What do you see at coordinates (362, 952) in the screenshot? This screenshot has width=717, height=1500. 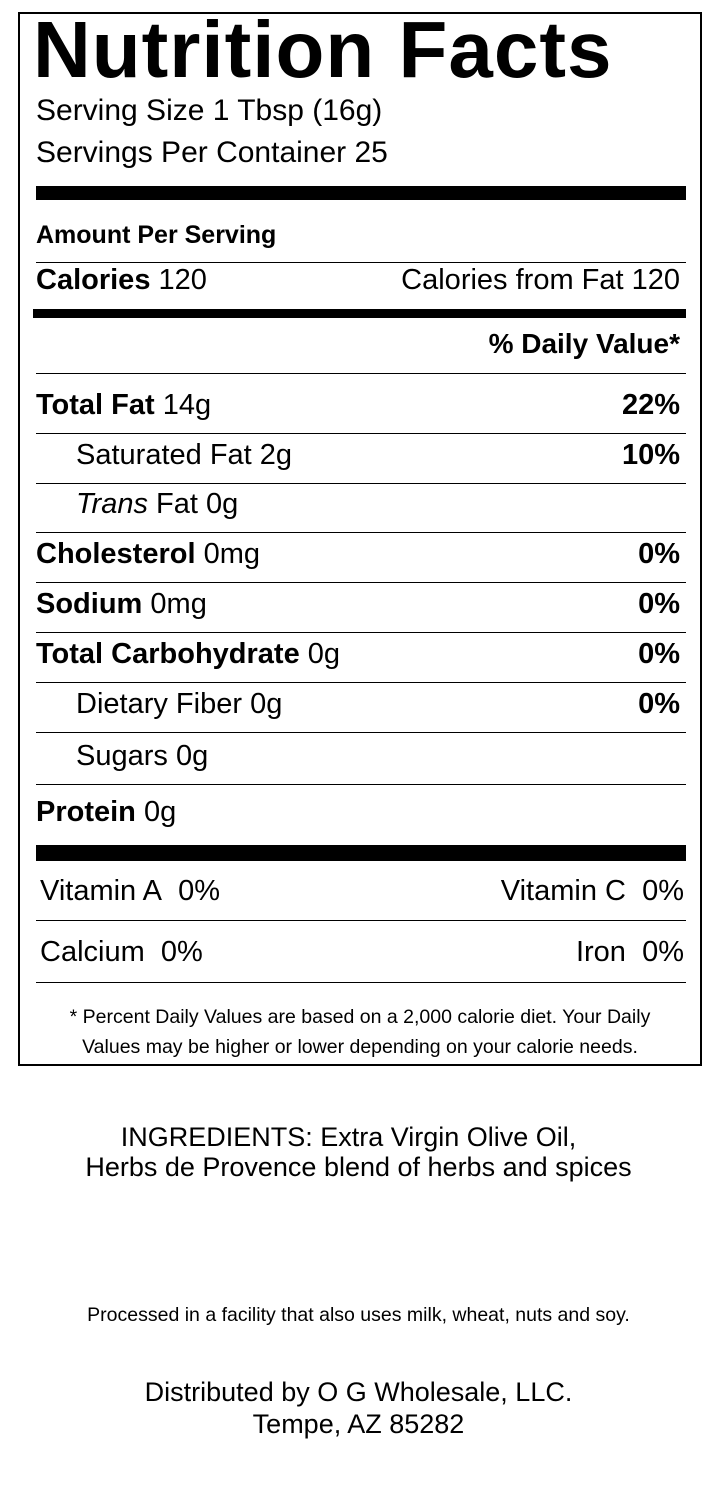 I see `vitamin-row-2: Calcium 0% Iron 0%` at bounding box center [362, 952].